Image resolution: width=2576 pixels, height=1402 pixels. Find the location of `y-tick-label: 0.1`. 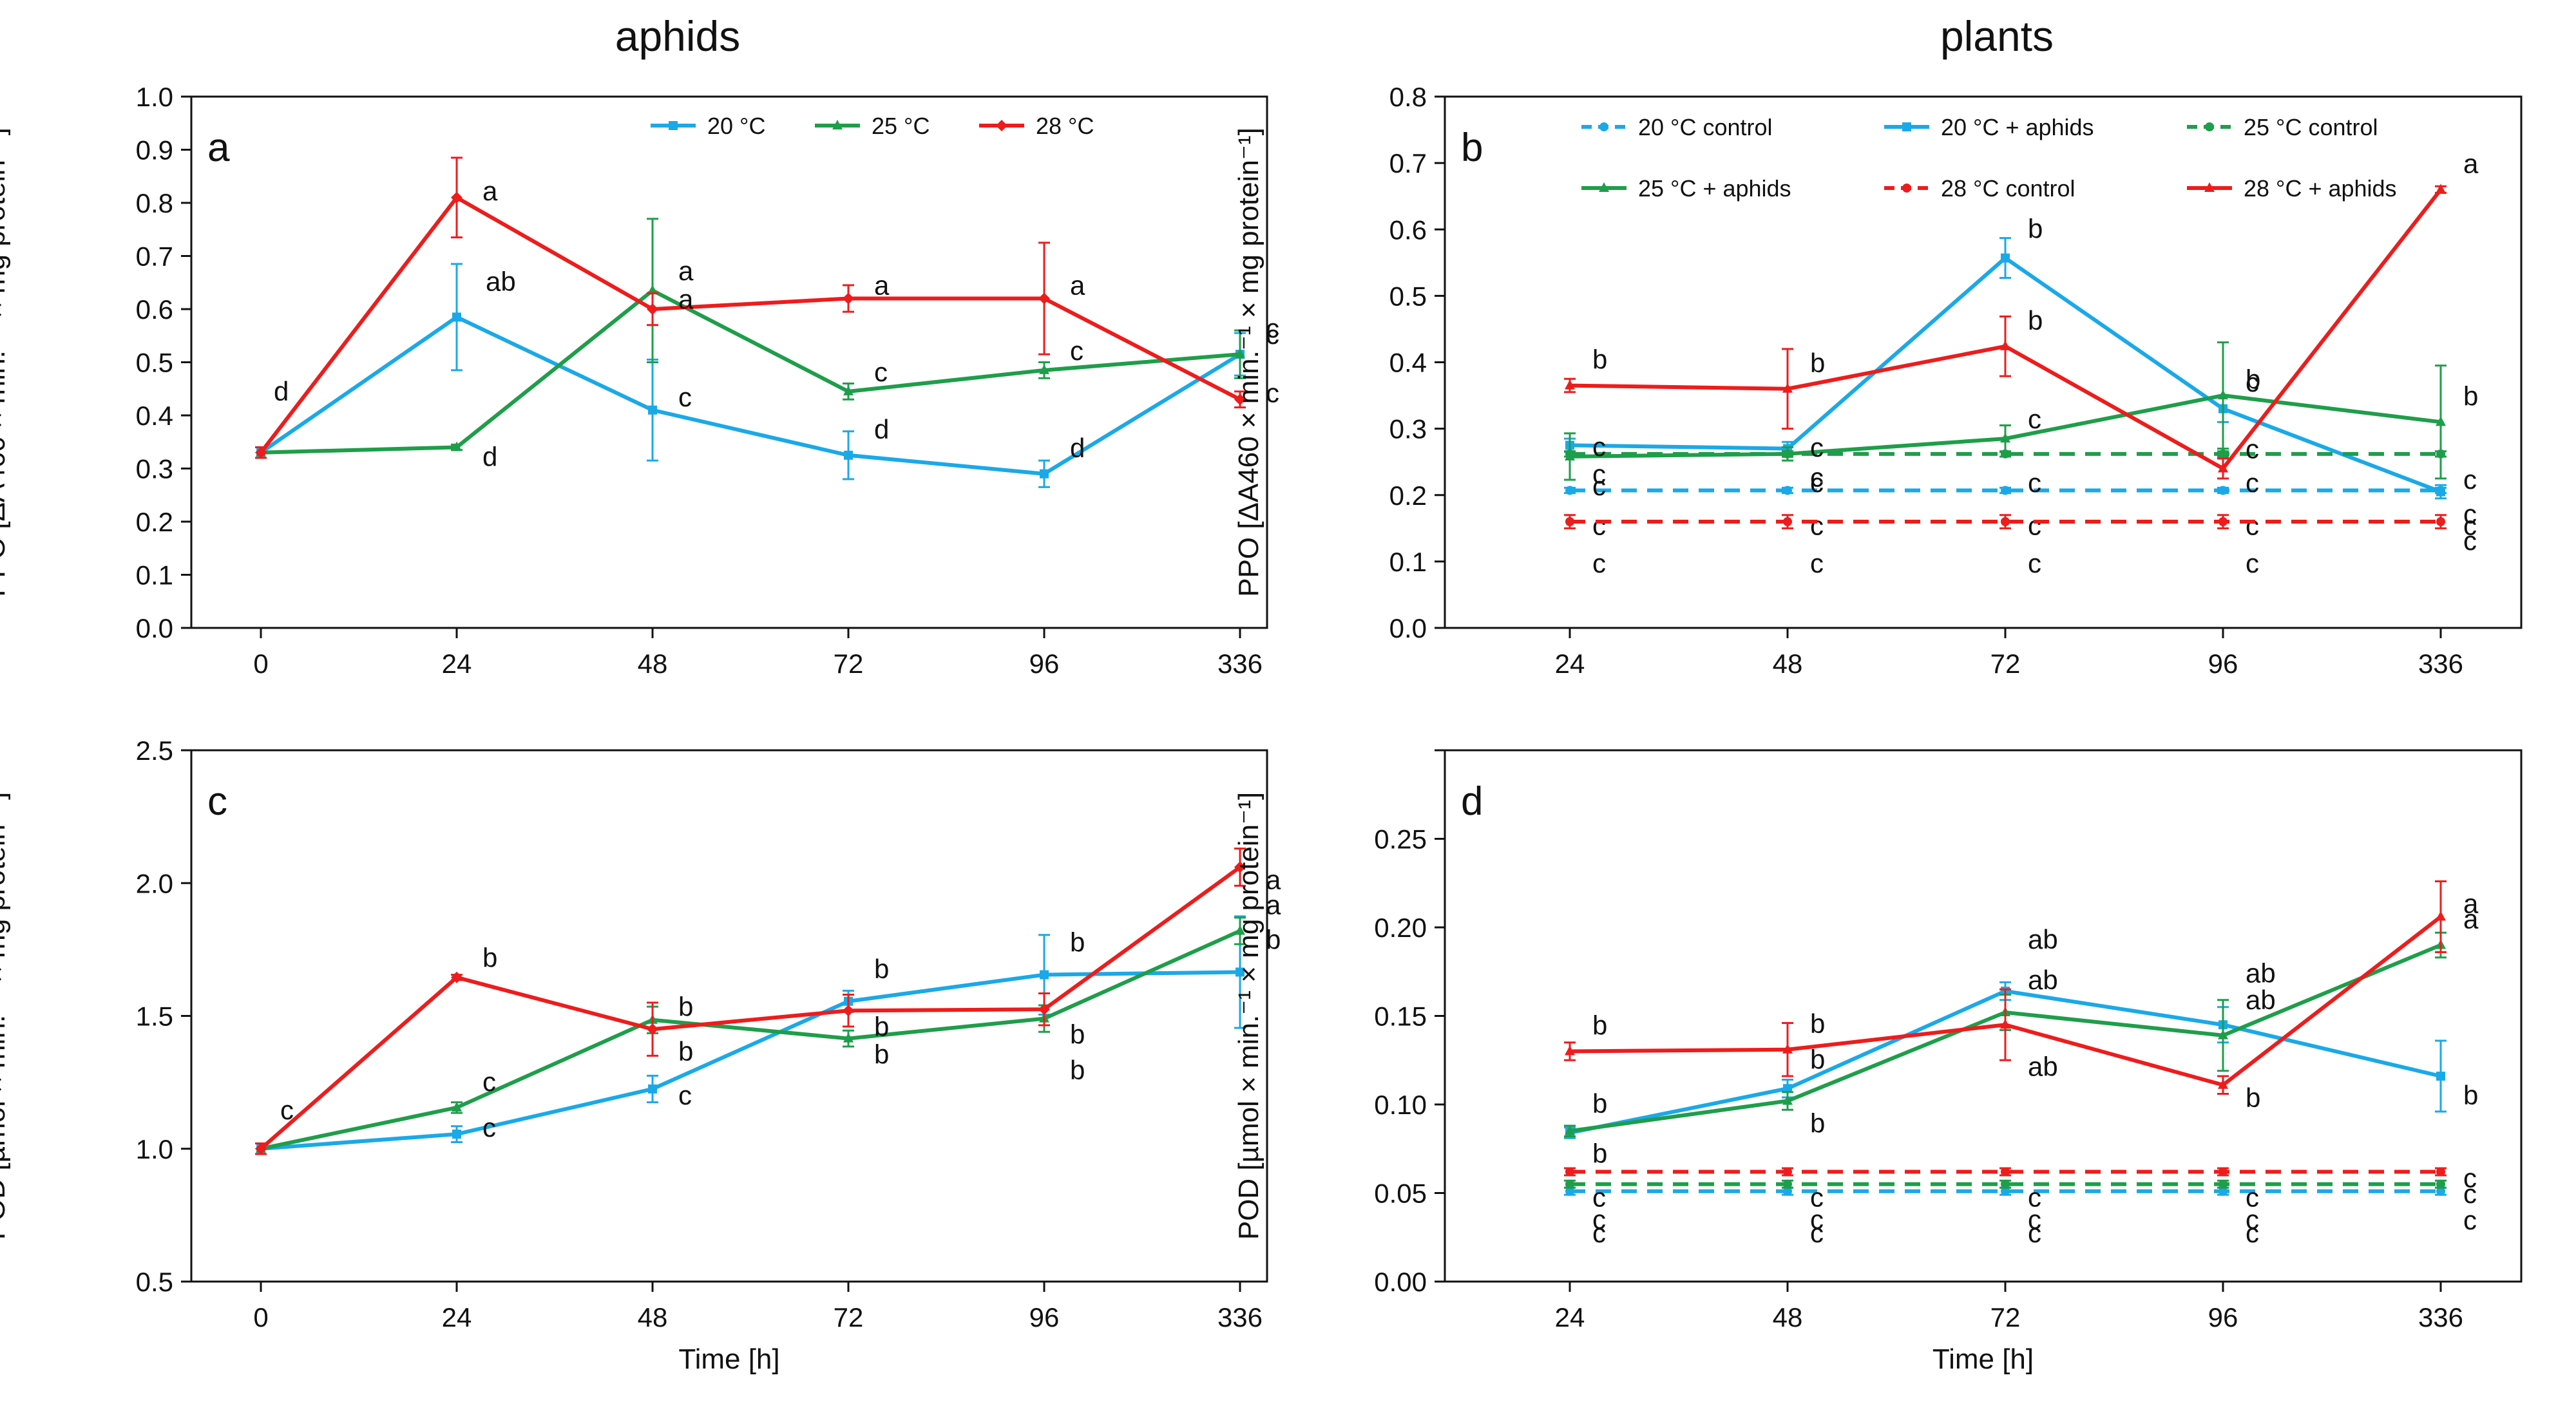

y-tick-label: 0.1 is located at coordinates (1408, 562).